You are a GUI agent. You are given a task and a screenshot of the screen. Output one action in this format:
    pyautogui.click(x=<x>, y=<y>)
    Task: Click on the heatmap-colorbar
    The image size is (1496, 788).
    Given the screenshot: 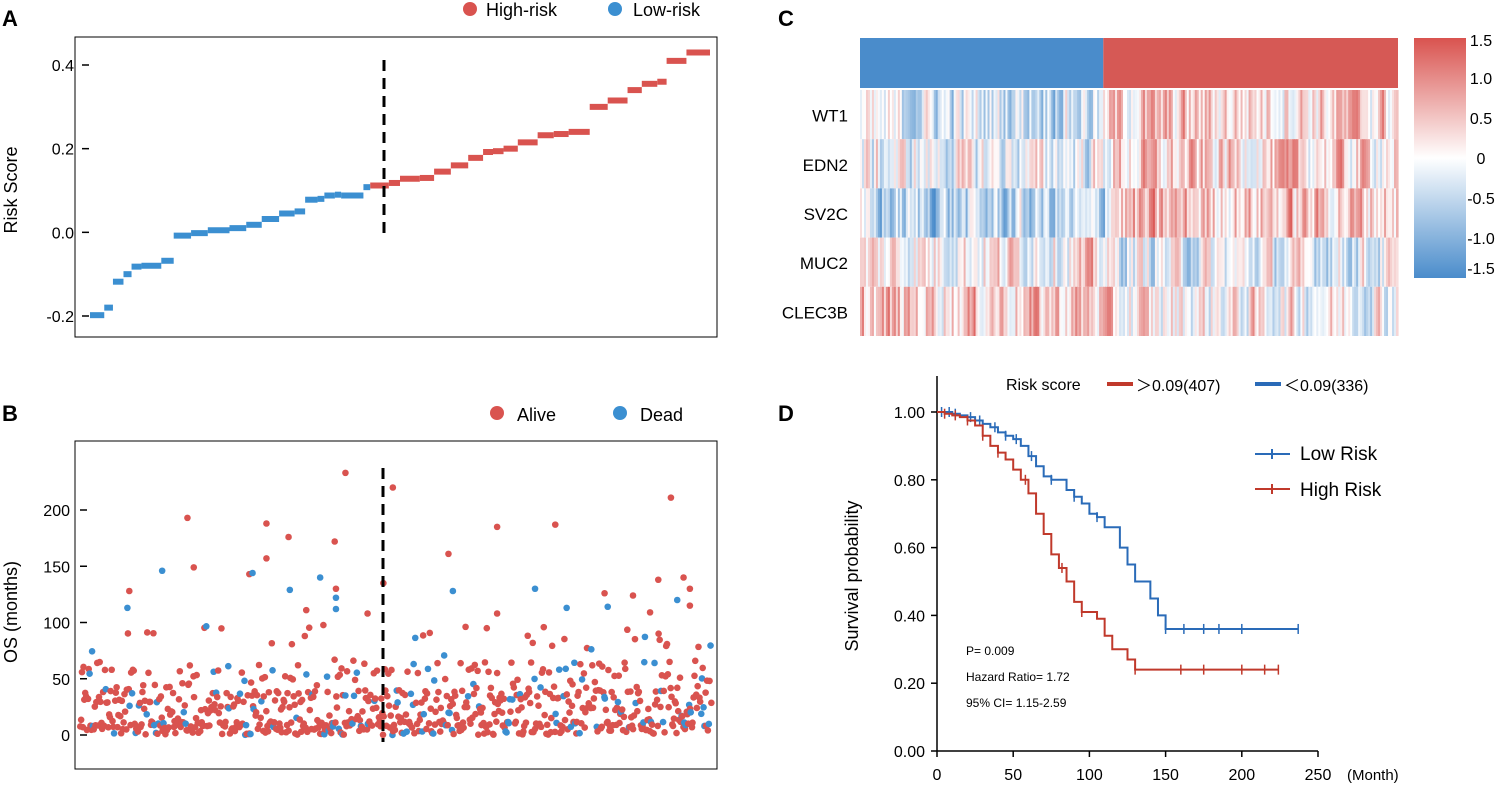 What is the action you would take?
    pyautogui.click(x=1440, y=158)
    